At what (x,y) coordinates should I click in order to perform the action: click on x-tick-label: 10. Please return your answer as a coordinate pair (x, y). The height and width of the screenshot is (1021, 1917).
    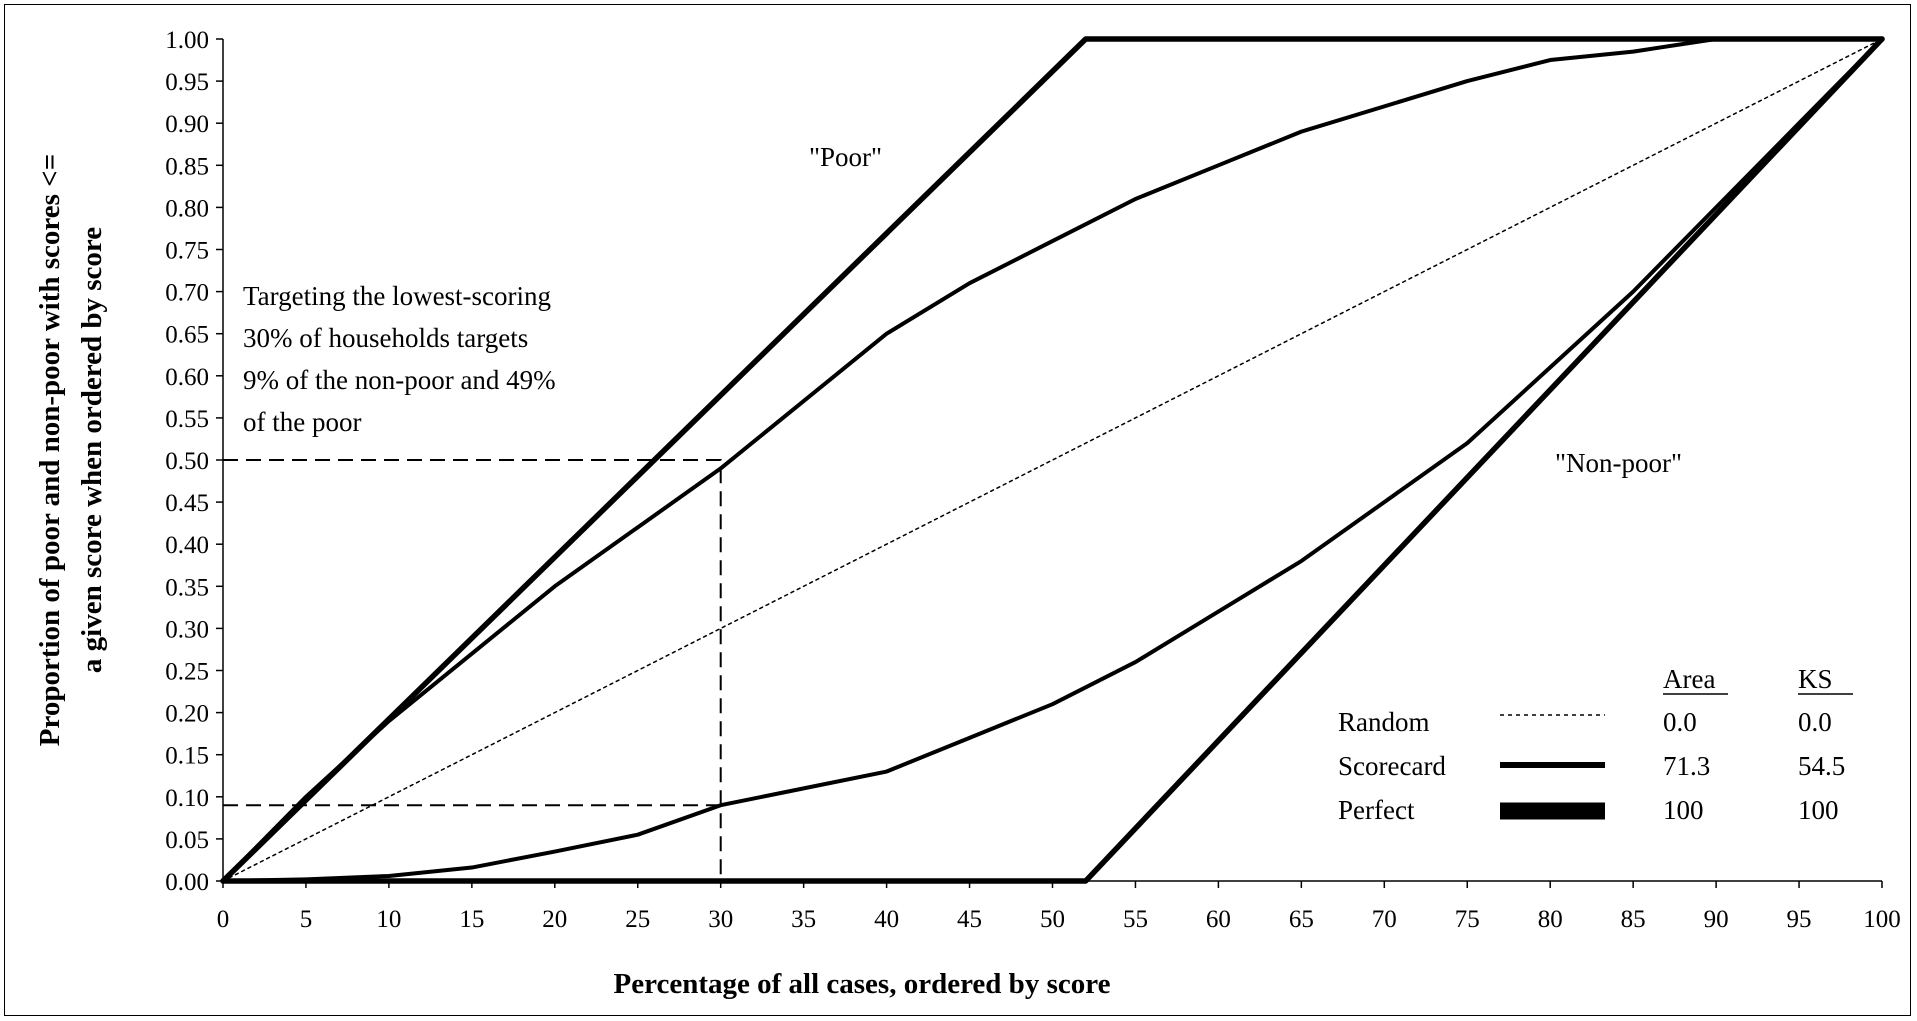
    Looking at the image, I should click on (388, 919).